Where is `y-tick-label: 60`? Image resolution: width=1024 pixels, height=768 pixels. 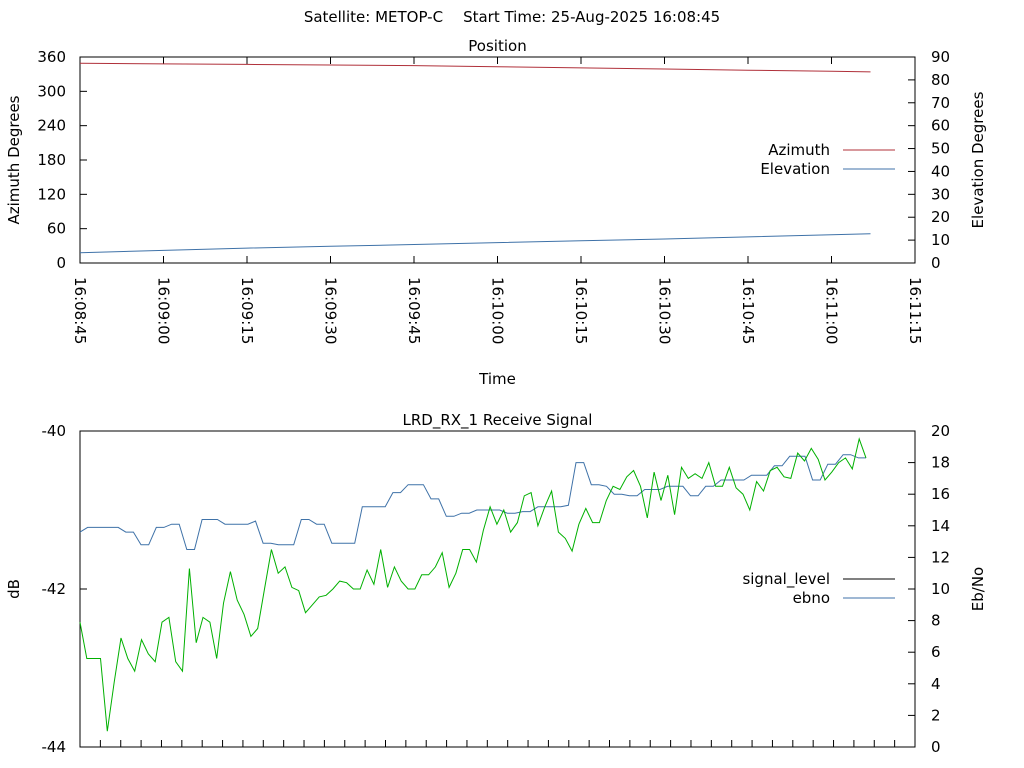
y-tick-label: 60 is located at coordinates (56, 229).